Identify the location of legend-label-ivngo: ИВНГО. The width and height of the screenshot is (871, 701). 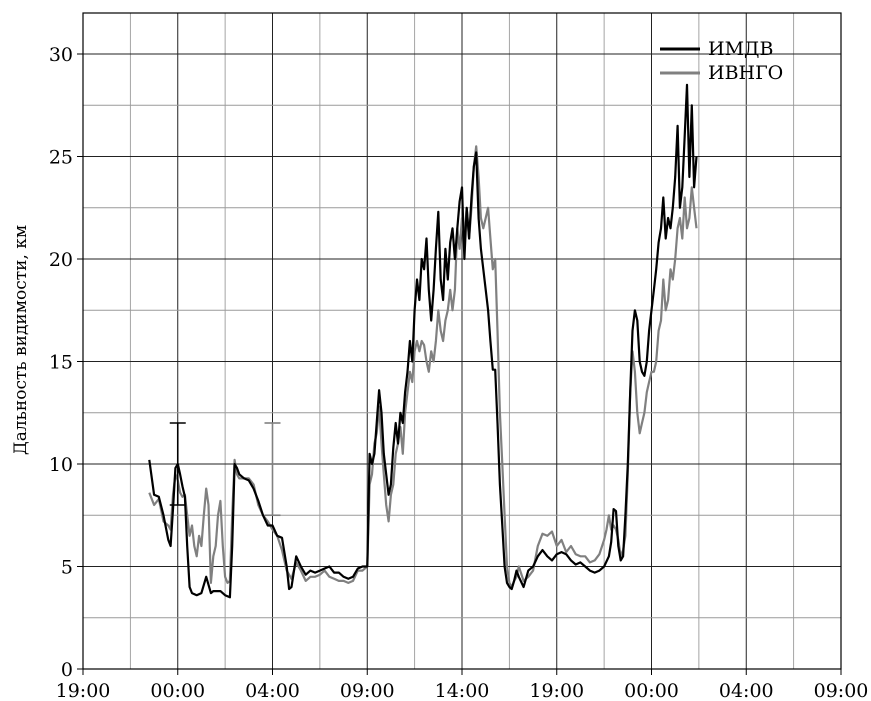
(745, 73).